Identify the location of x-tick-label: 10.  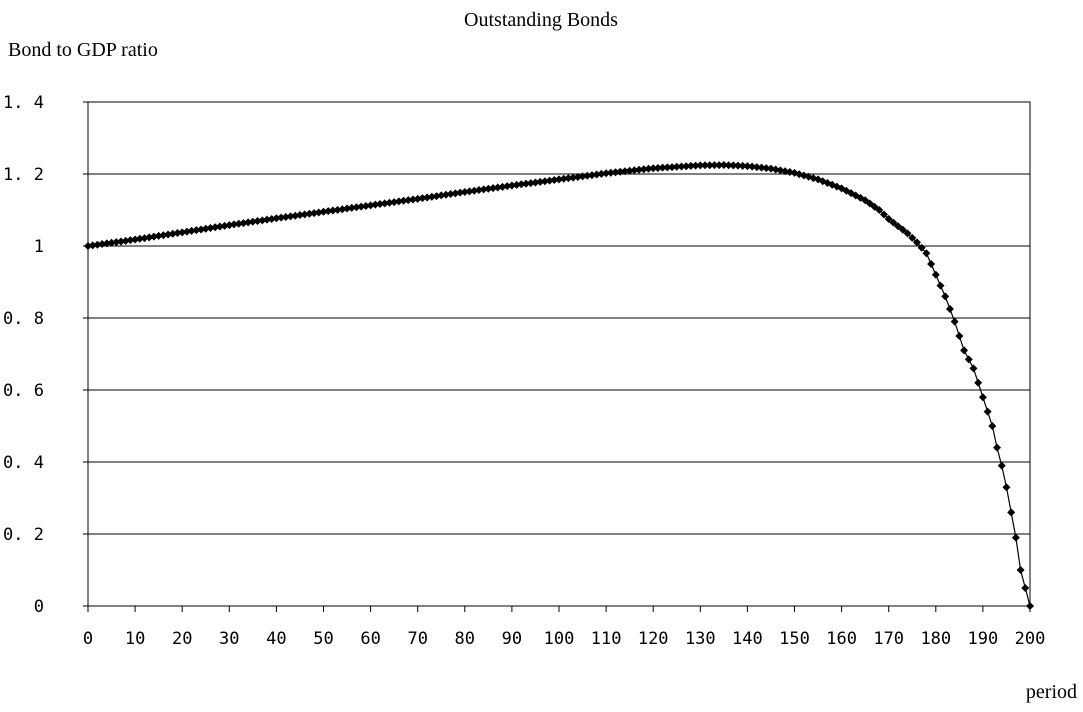
(135, 639).